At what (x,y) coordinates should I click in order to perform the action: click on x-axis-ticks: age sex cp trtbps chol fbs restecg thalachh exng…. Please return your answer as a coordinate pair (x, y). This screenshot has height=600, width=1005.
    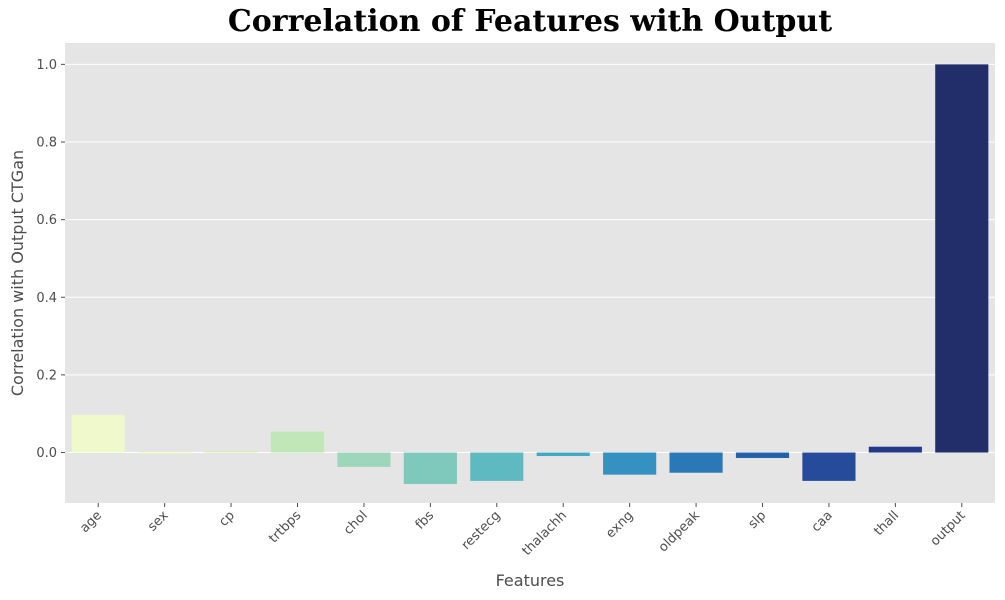
    Looking at the image, I should click on (523, 531).